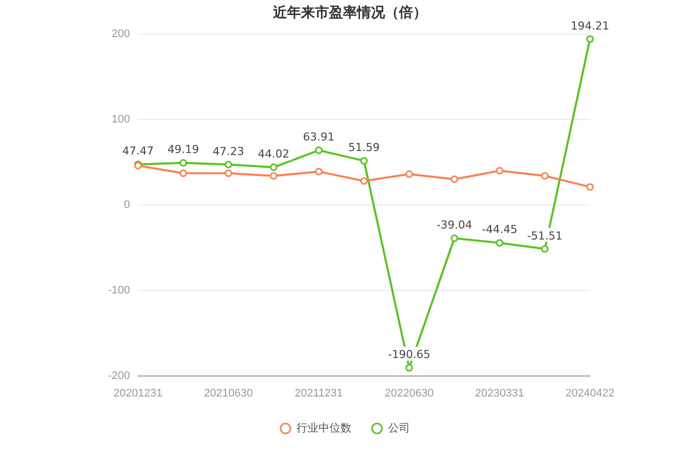  Describe the element at coordinates (500, 229) in the screenshot. I see `data-label: -44.45` at that location.